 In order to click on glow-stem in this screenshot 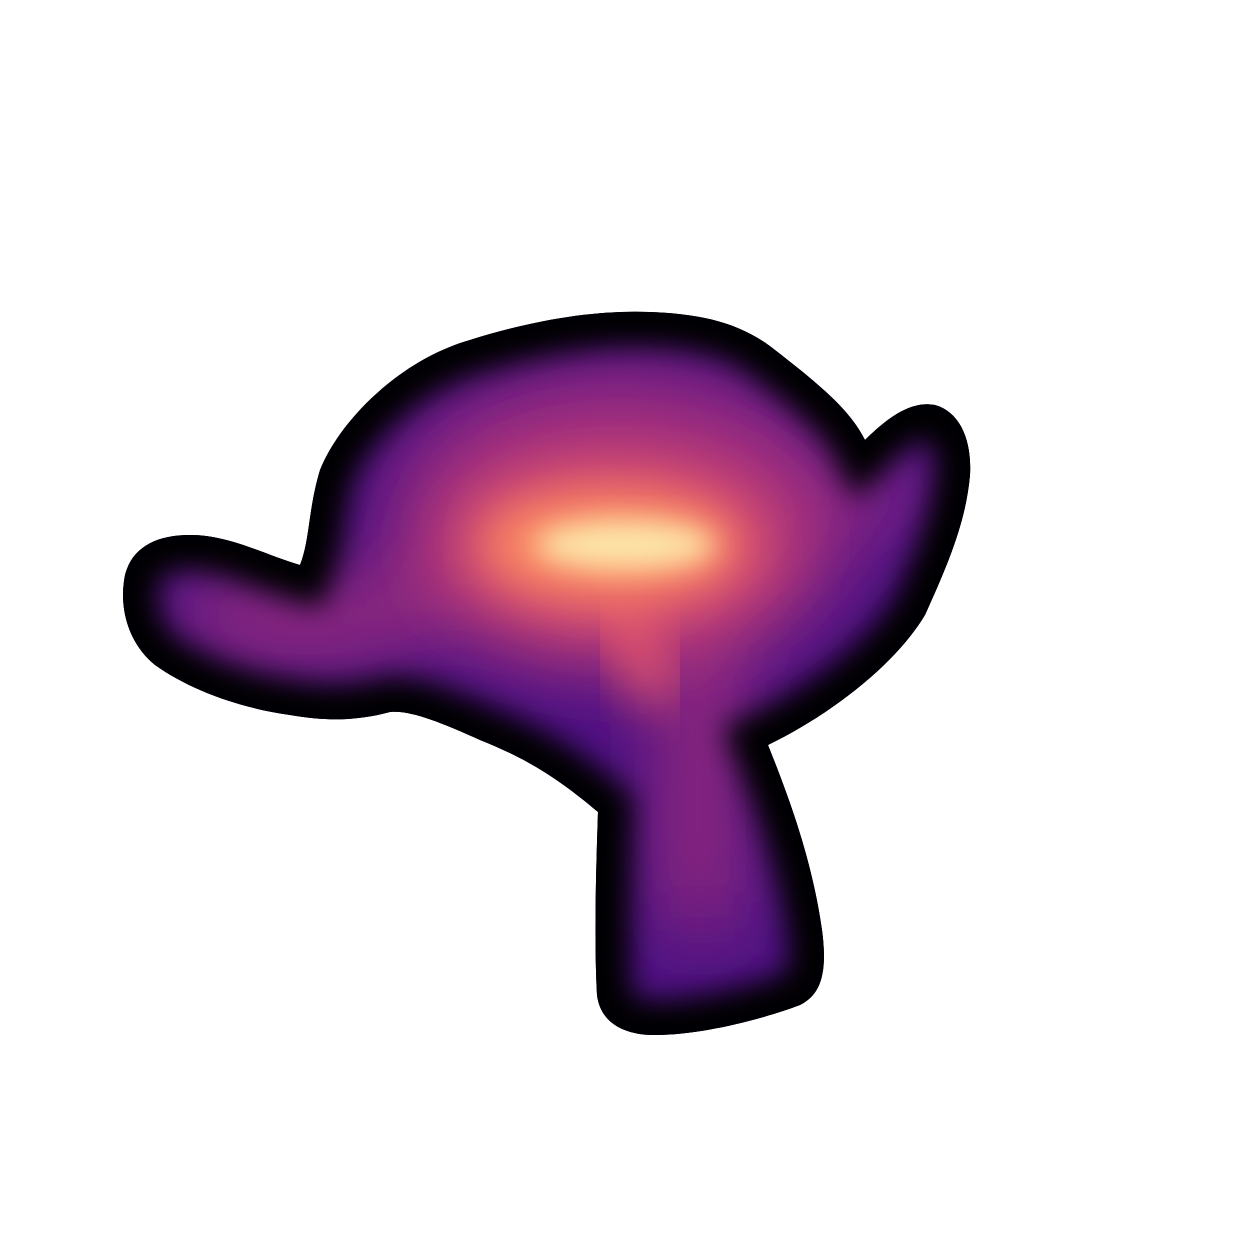, I will do `click(640, 650)`.